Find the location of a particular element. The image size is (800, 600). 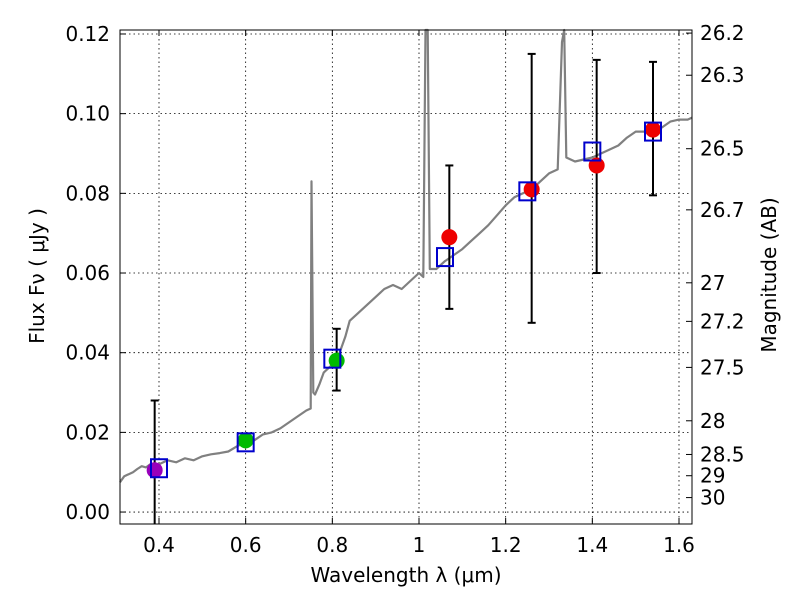

magnitude-axis-label: Magnitude (AB) is located at coordinates (769, 274).